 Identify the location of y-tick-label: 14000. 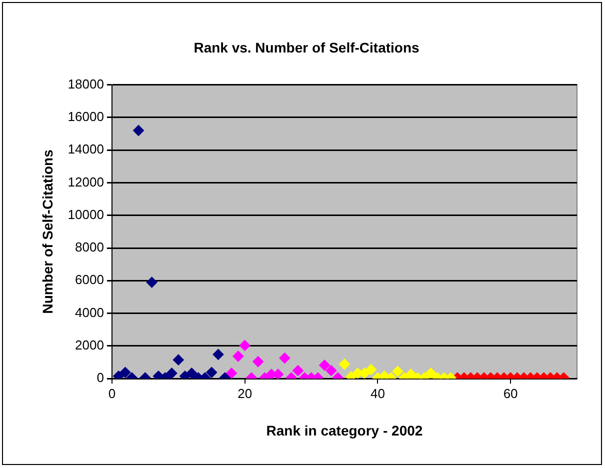
(86, 149).